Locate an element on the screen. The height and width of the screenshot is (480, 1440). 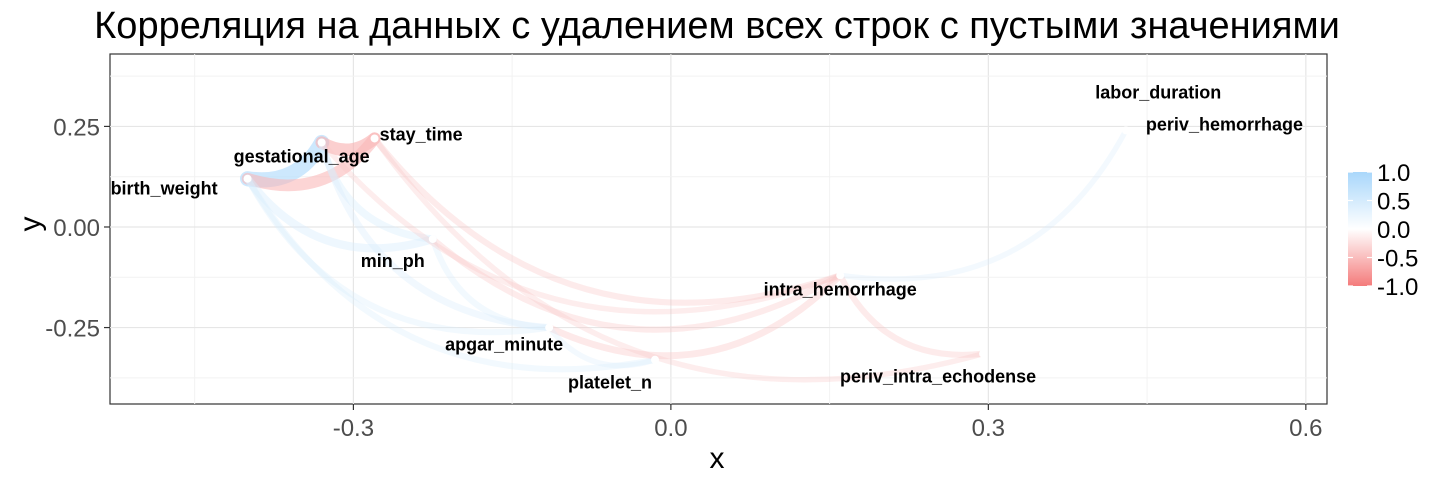
node-label-gestational_age: gestational_age is located at coordinates (302, 157).